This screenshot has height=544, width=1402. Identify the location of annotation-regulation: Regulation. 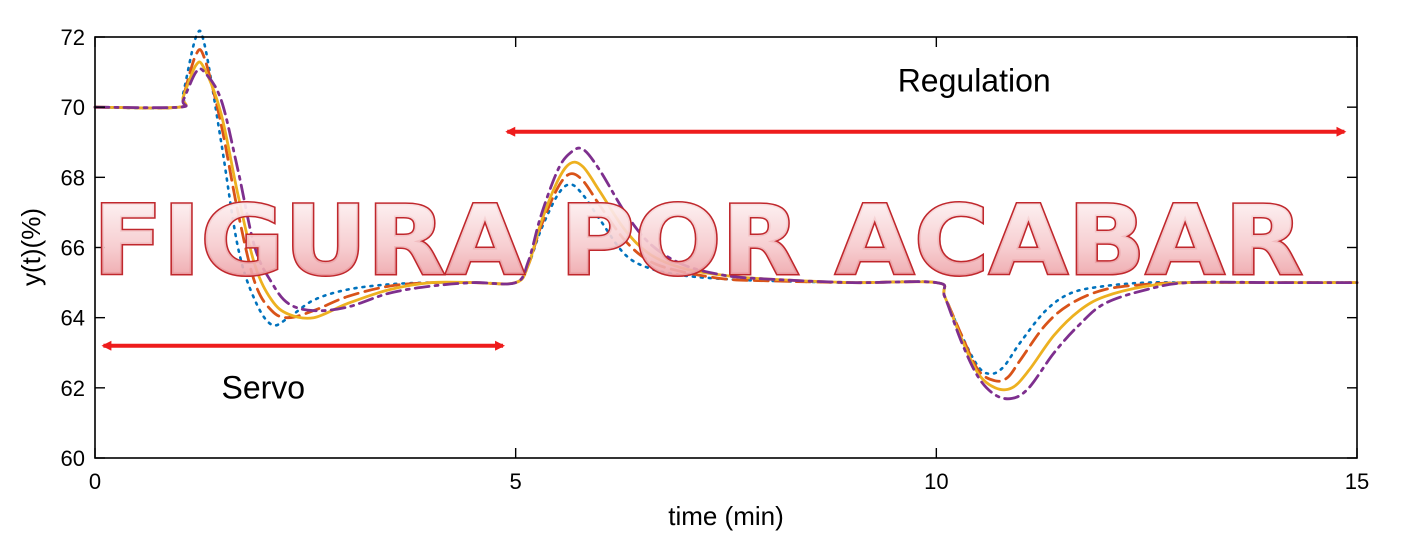
(974, 80).